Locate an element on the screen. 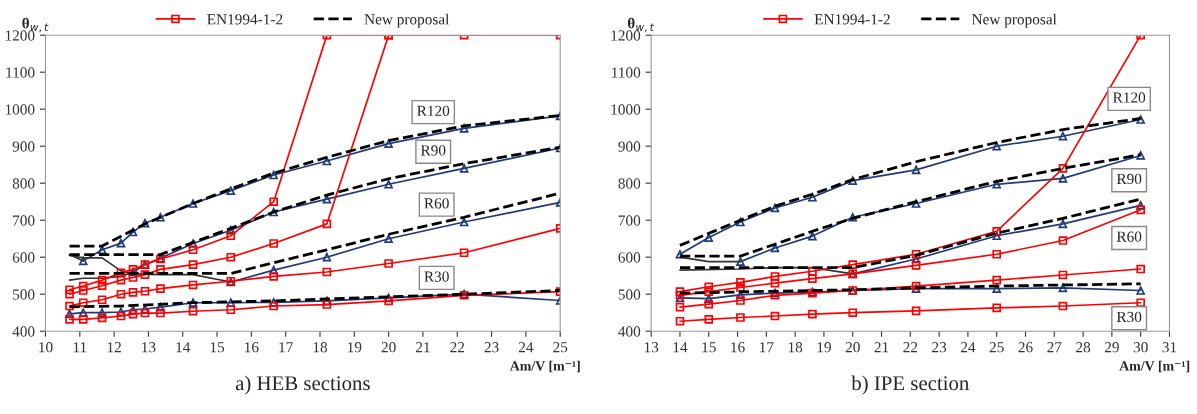 The height and width of the screenshot is (414, 1197). x-tick-label: 11 is located at coordinates (80, 347).